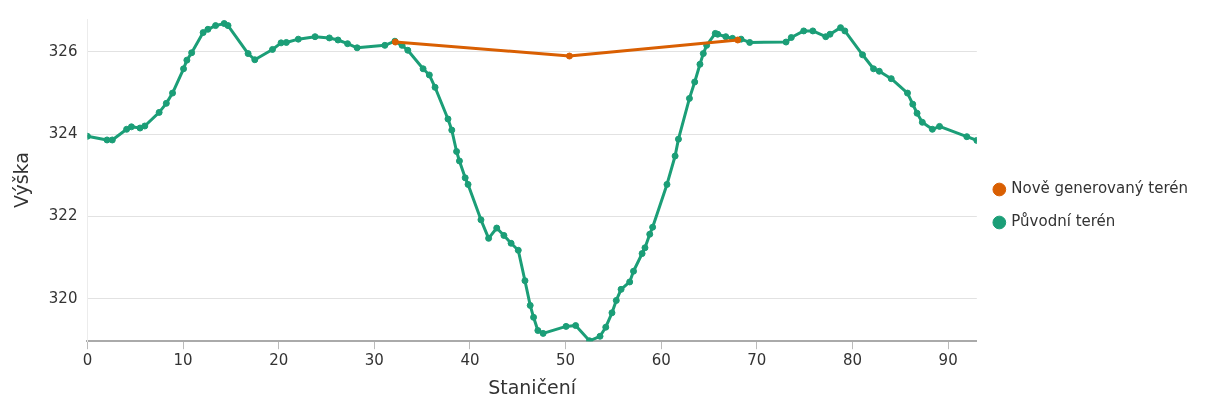 The height and width of the screenshot is (408, 1208). Describe the element at coordinates (566, 360) in the screenshot. I see `x-tick-label: 50` at that location.